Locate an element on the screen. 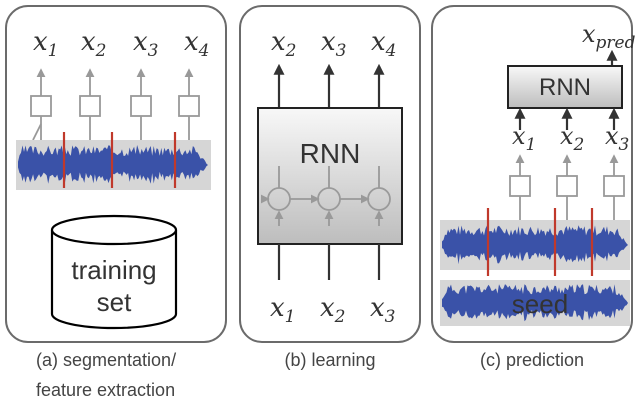 The height and width of the screenshot is (407, 637). rnn-block is located at coordinates (330, 176).